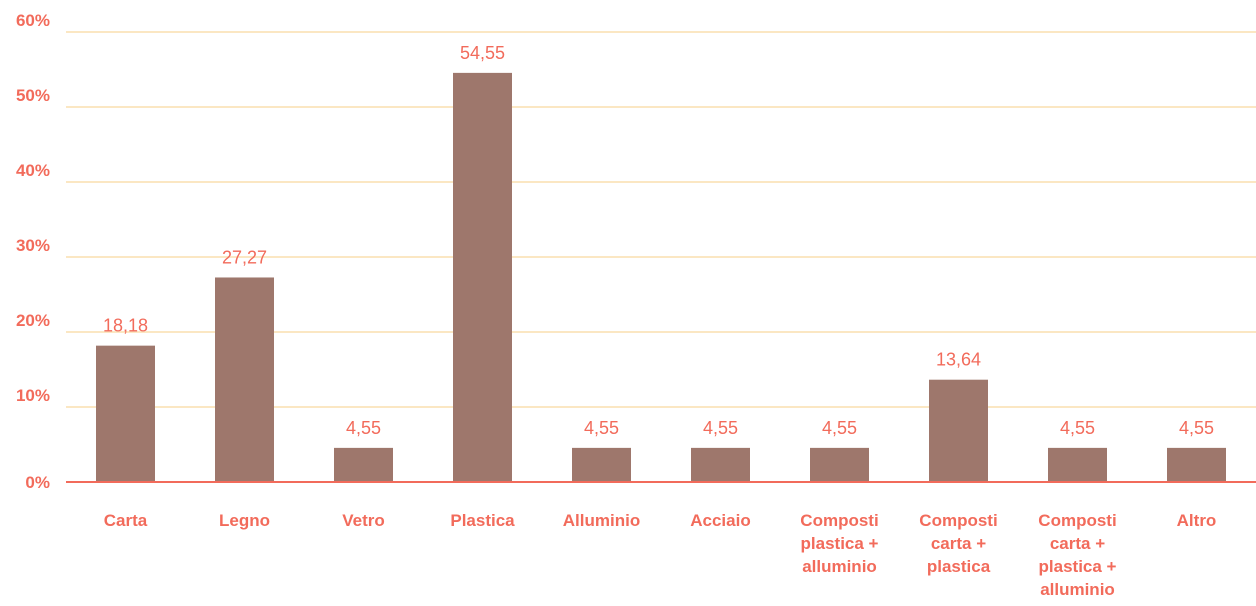  I want to click on y-tick-label: 40%, so click(33, 170).